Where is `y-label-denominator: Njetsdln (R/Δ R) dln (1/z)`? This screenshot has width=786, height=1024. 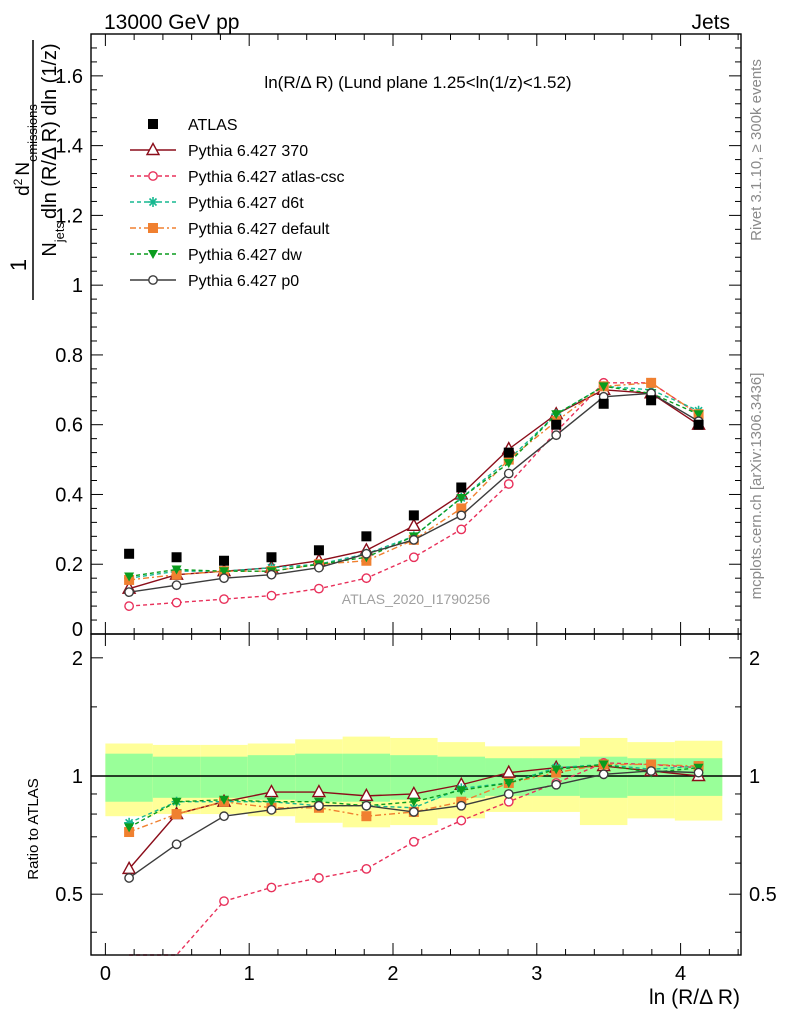 y-label-denominator: Njetsdln (R/Δ R) dln (1/z) is located at coordinates (53, 149).